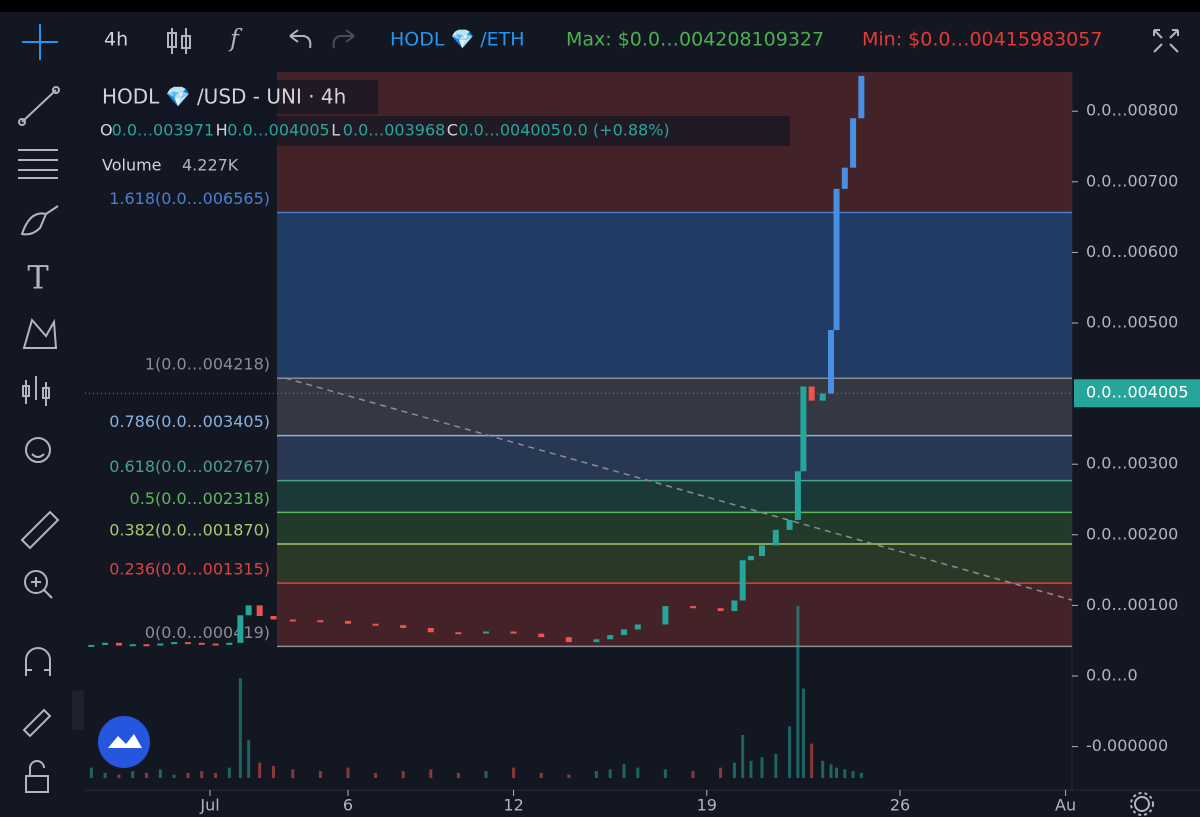 This screenshot has height=817, width=1200. I want to click on price-tag, so click(1137, 393).